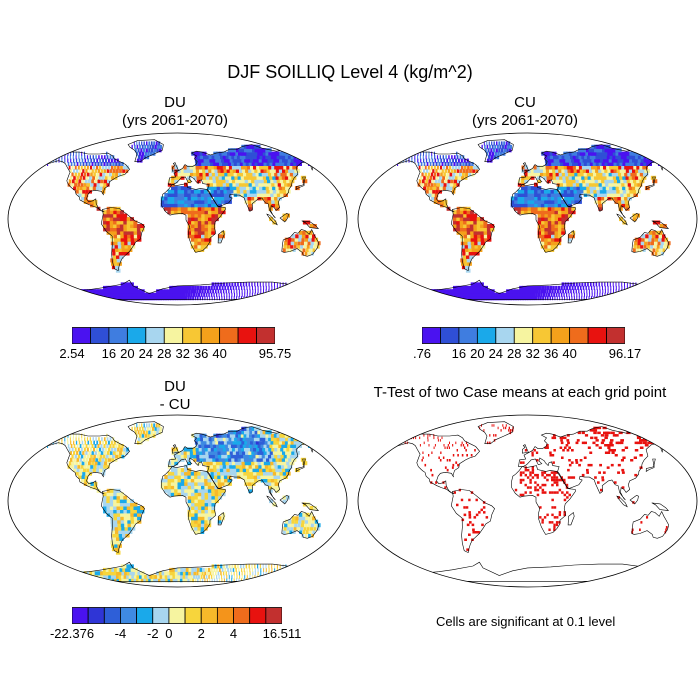  I want to click on colorbar-tick-label: 2, so click(201, 633).